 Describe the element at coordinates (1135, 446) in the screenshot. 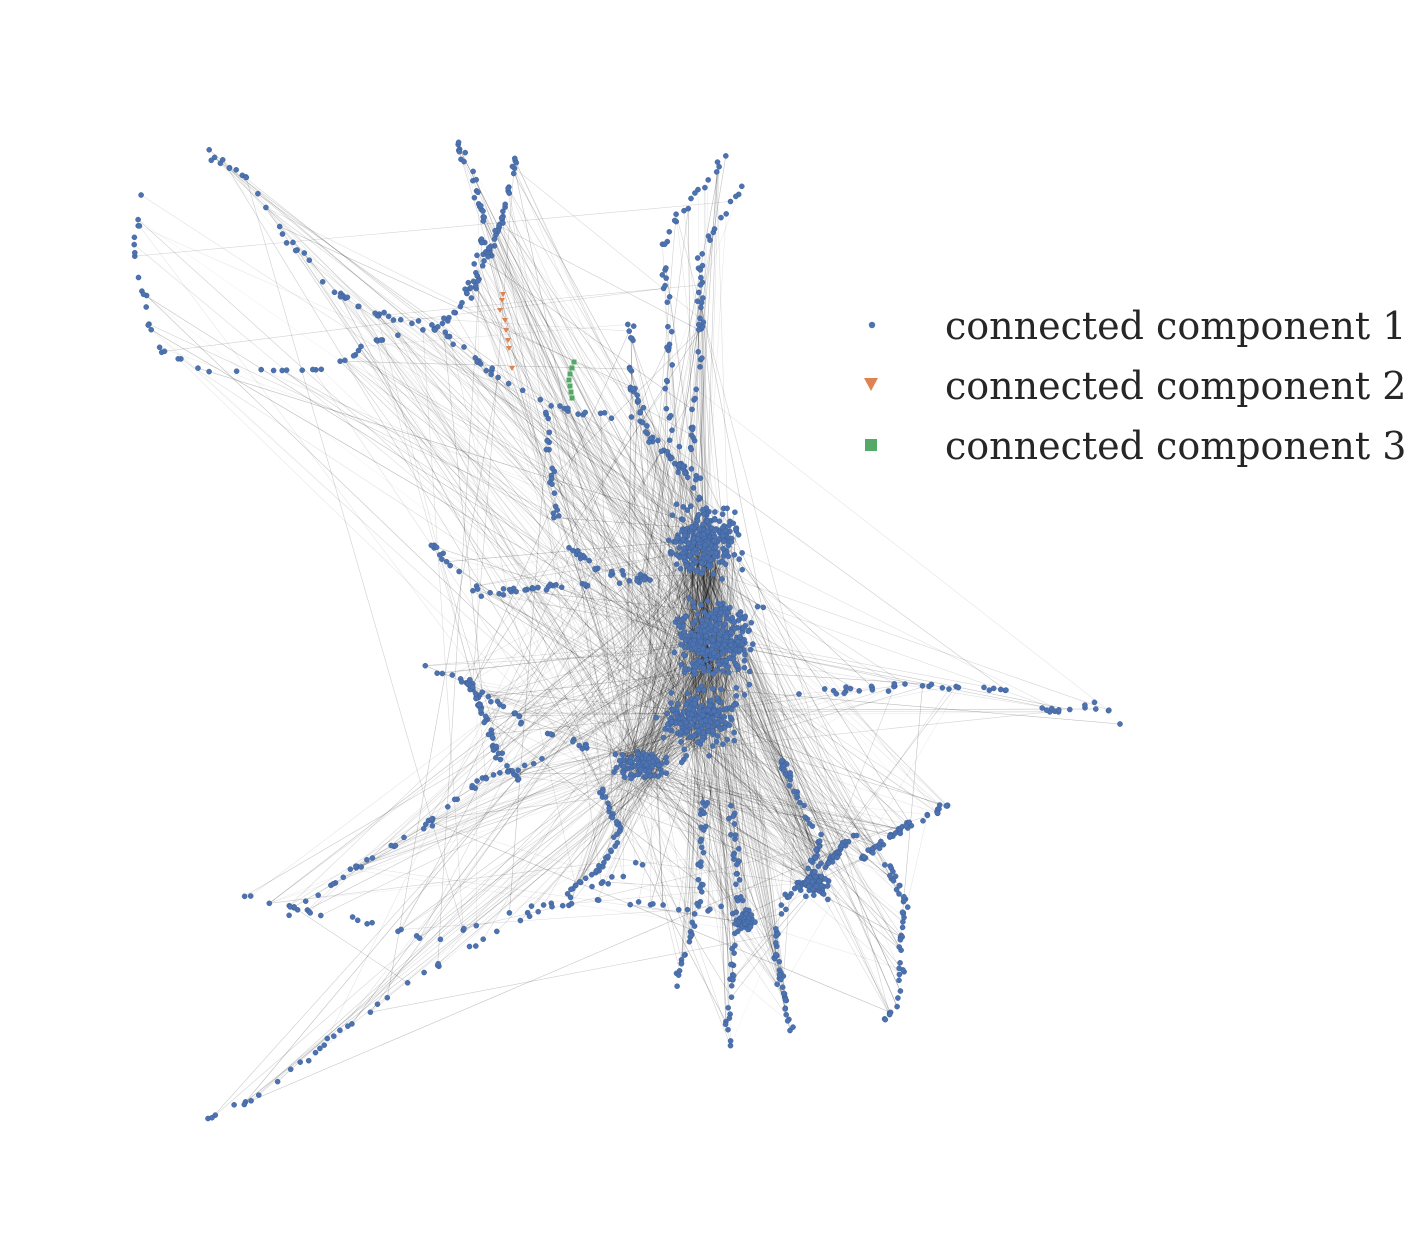

I see `legend-item-component-3: connected component 3` at that location.